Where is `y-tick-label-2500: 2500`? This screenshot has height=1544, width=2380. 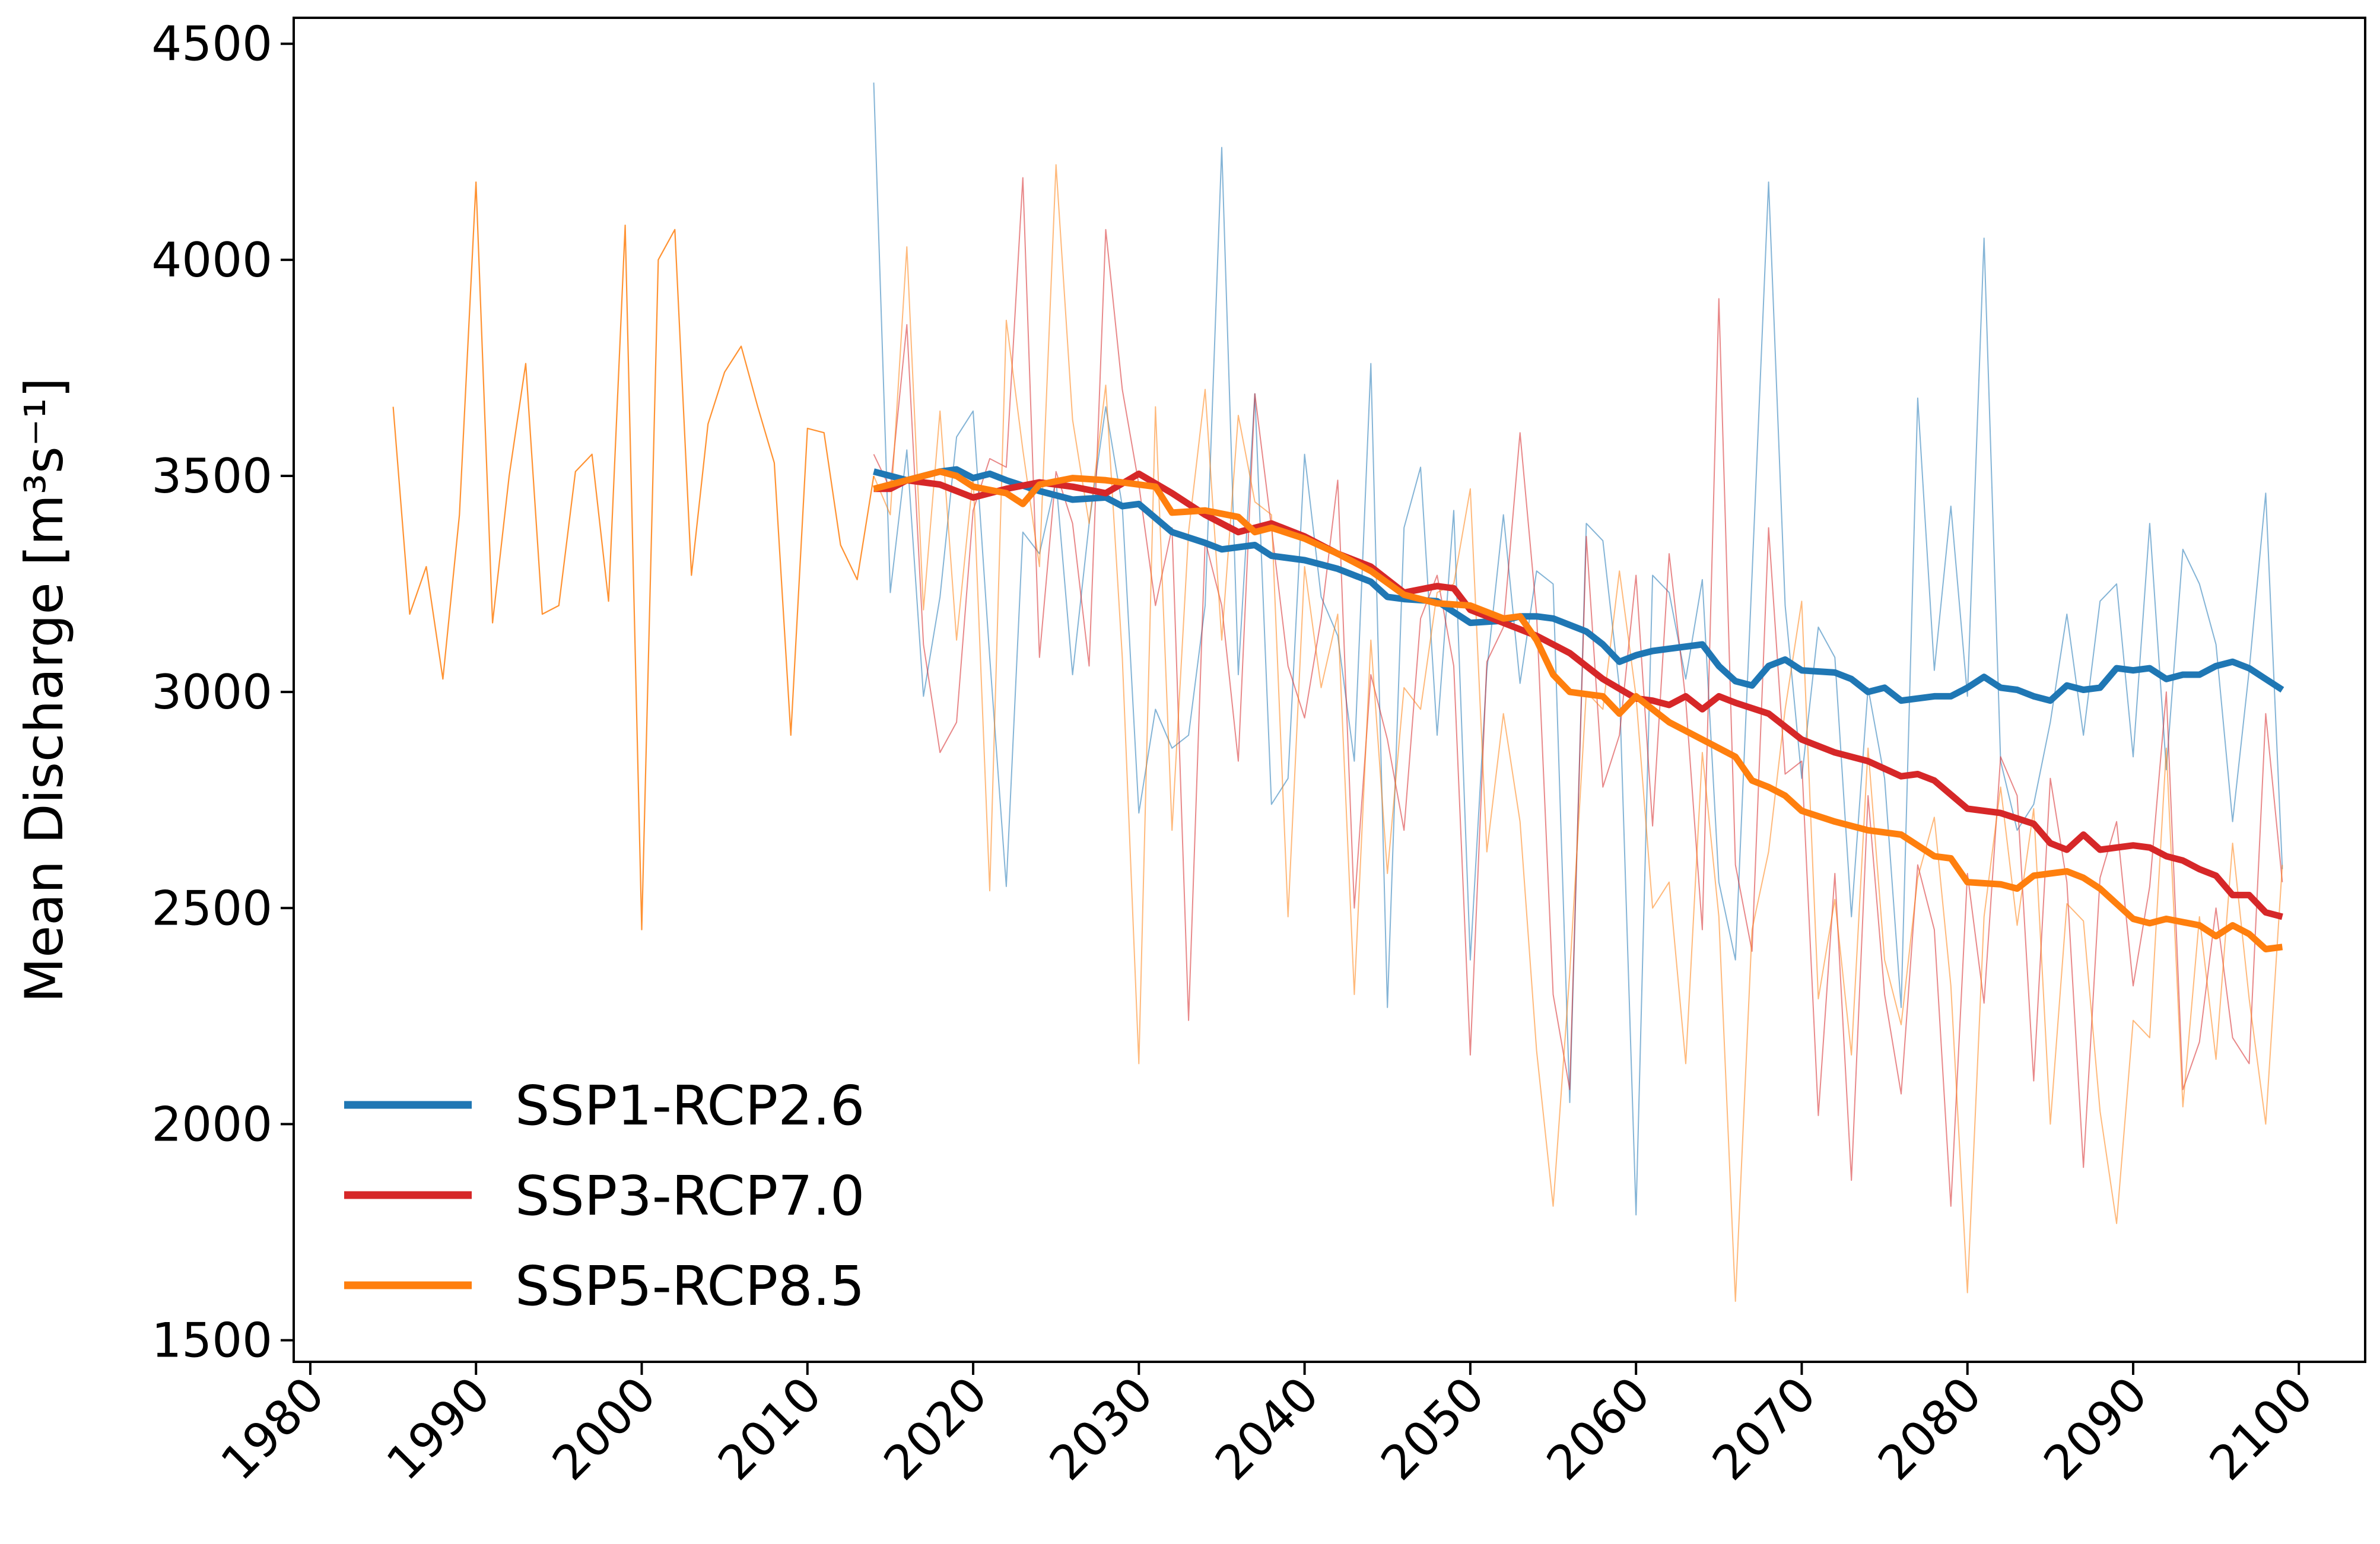 y-tick-label-2500: 2500 is located at coordinates (211, 908).